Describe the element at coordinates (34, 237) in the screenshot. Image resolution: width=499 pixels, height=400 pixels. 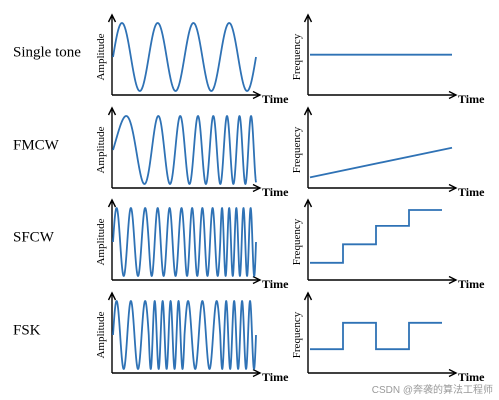
I see `row-label: SFCW` at that location.